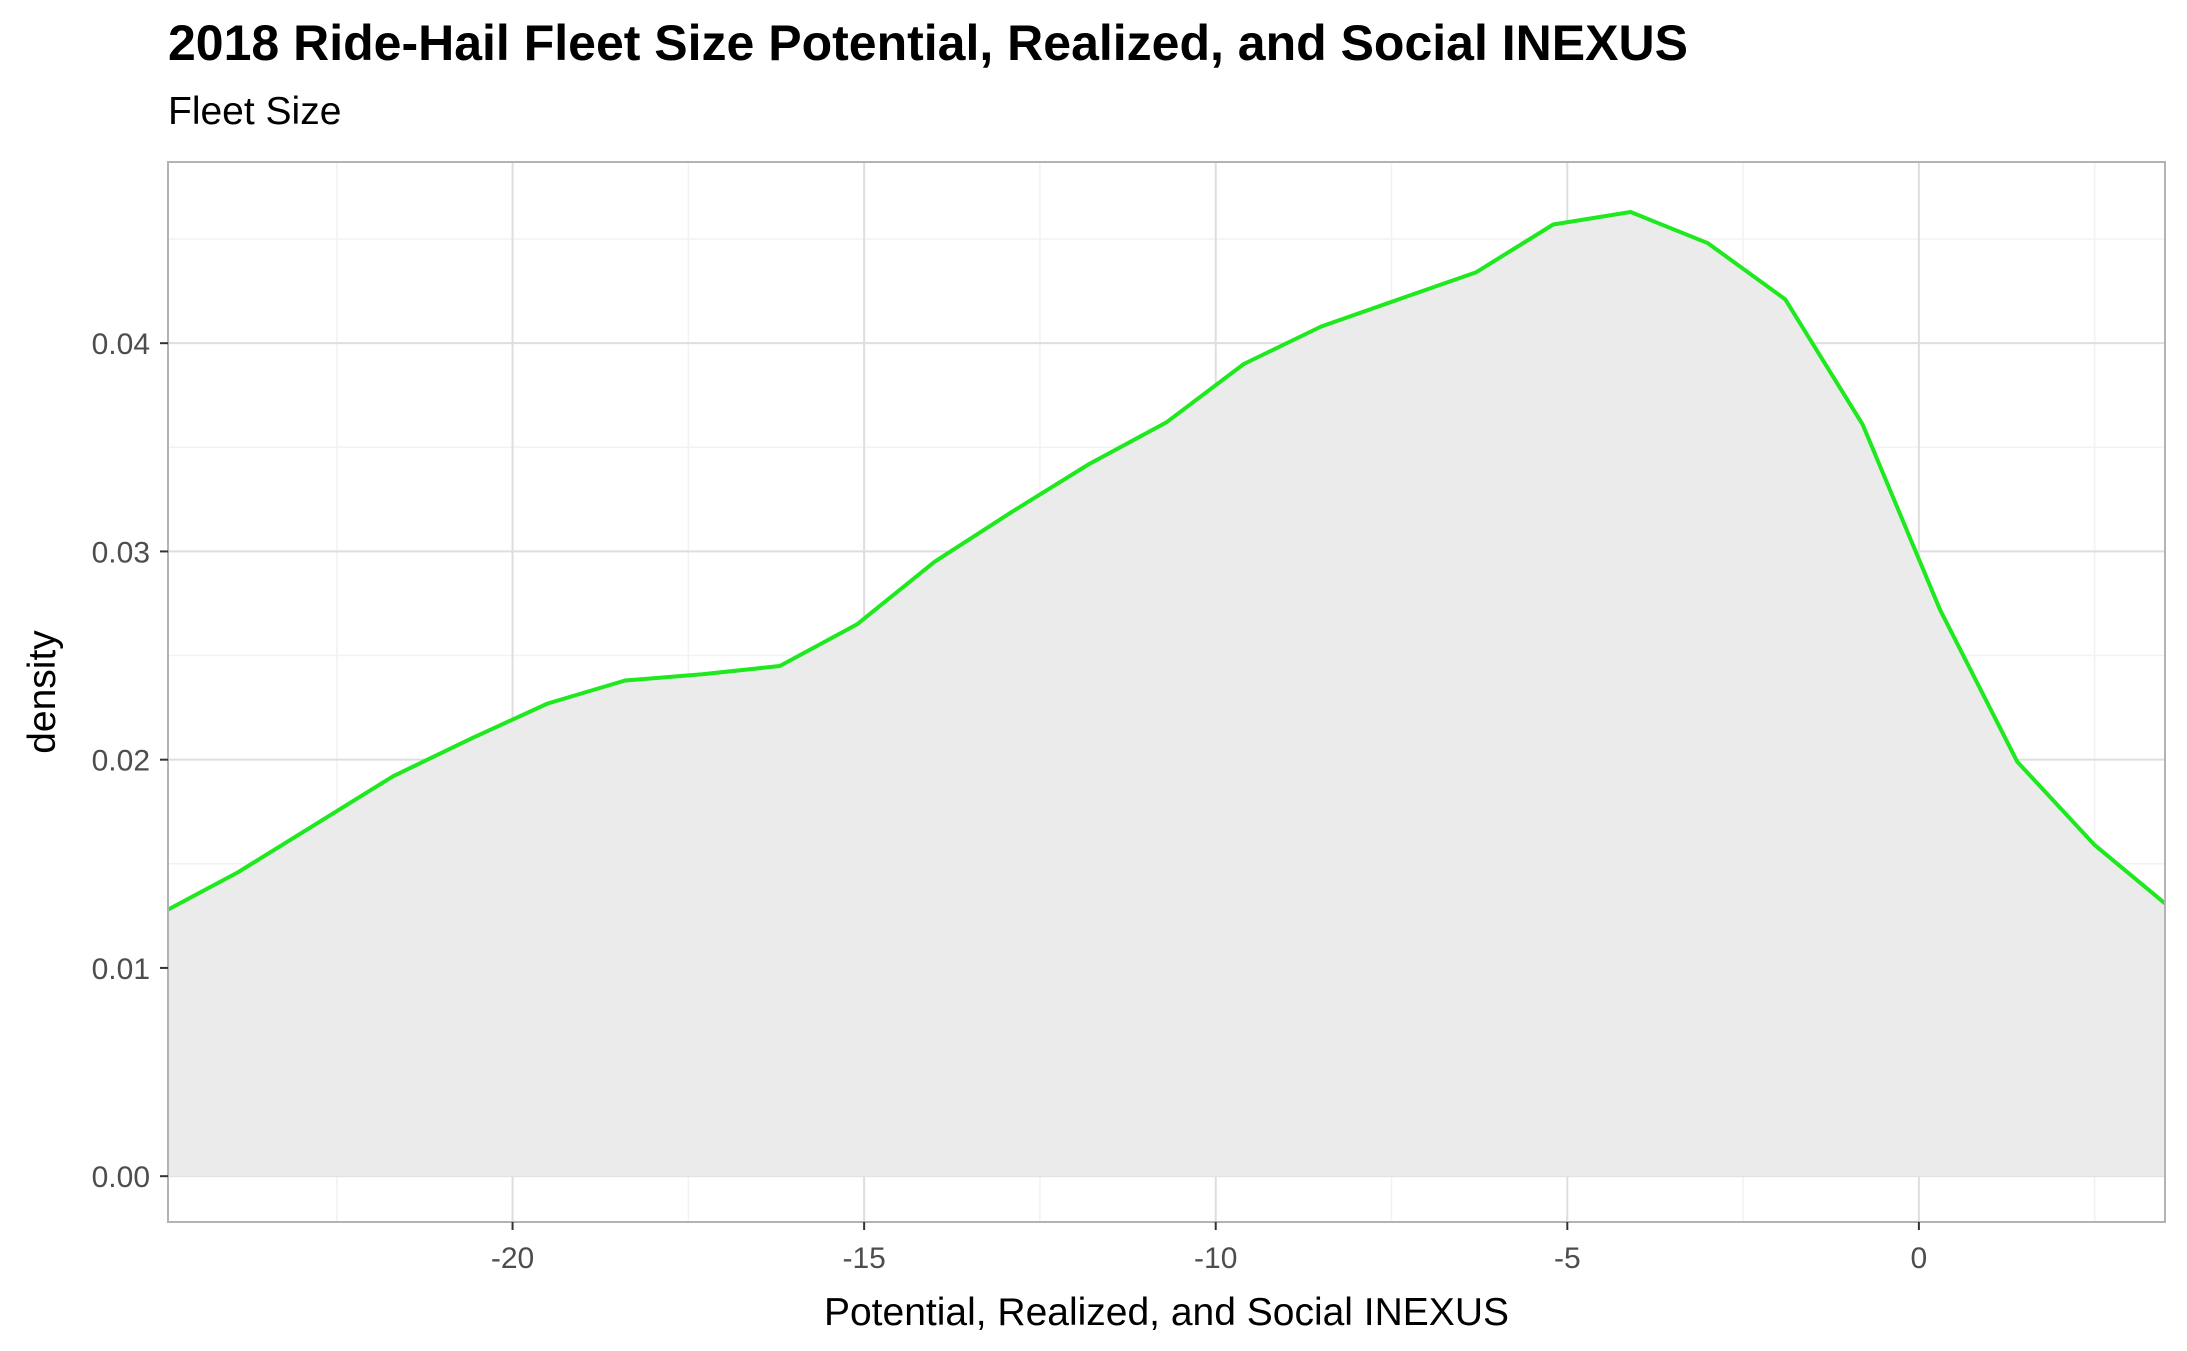  Describe the element at coordinates (121, 1177) in the screenshot. I see `y-tick-label: 0.00` at that location.